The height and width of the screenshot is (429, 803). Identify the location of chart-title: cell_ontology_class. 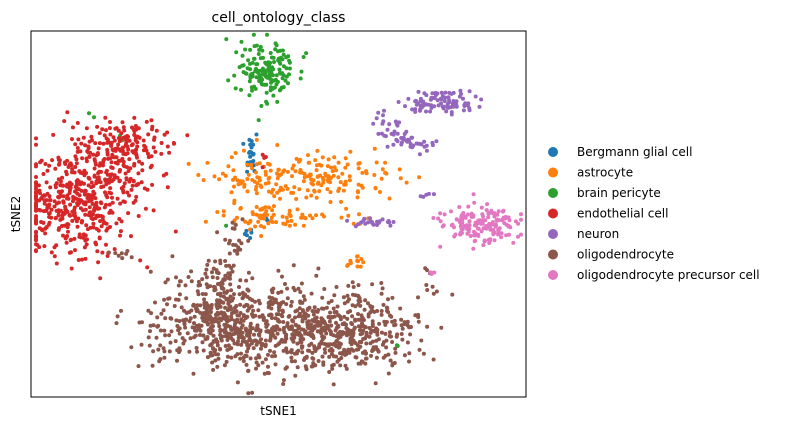
(279, 18).